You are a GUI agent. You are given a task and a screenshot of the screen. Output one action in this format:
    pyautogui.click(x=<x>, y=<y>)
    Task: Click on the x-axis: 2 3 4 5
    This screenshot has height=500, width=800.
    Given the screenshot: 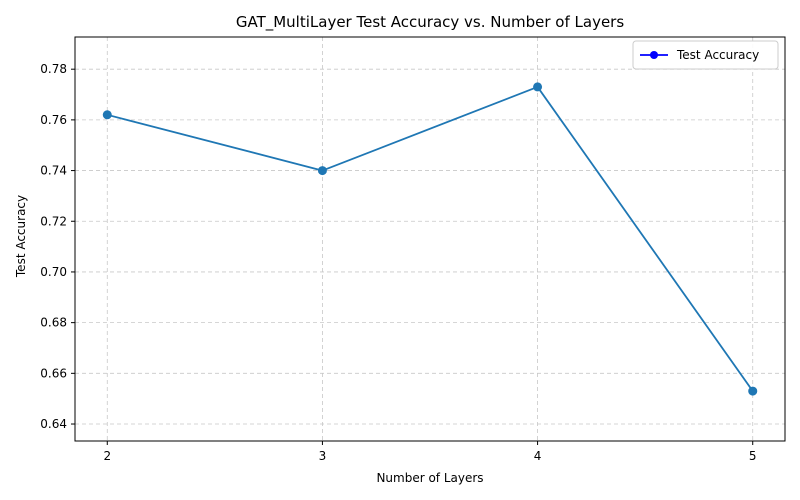 What is the action you would take?
    pyautogui.click(x=430, y=452)
    